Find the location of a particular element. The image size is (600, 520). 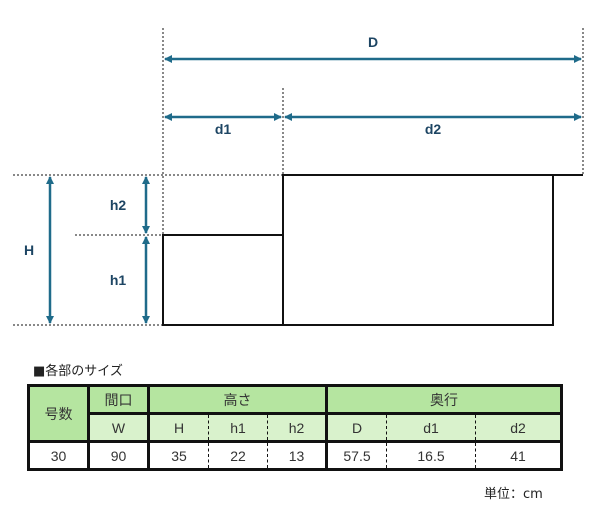

header-number: 号数 is located at coordinates (58, 413).